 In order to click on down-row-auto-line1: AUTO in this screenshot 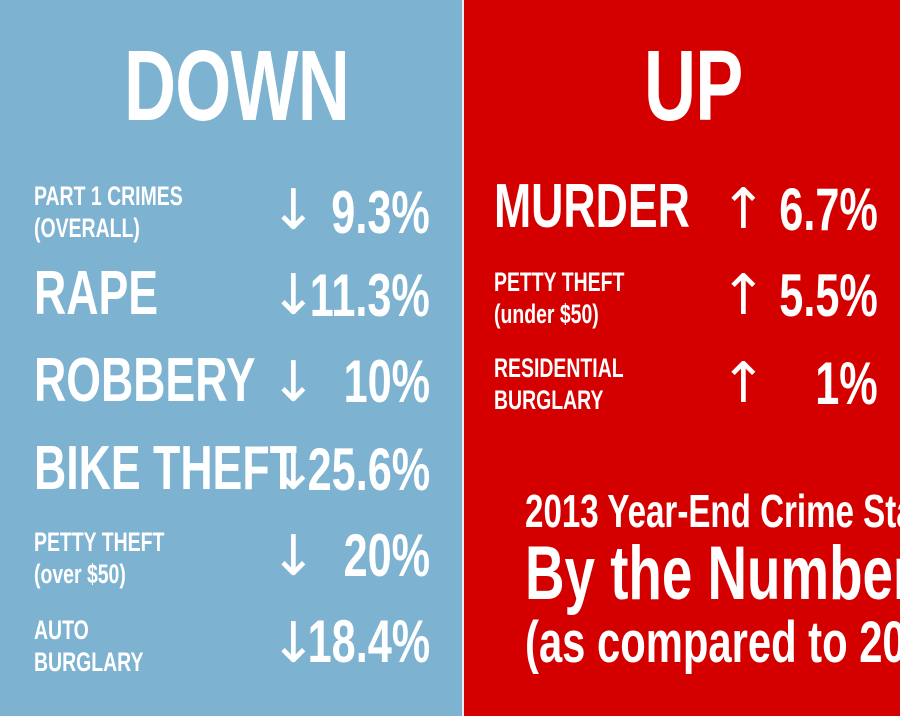, I will do `click(61, 630)`.